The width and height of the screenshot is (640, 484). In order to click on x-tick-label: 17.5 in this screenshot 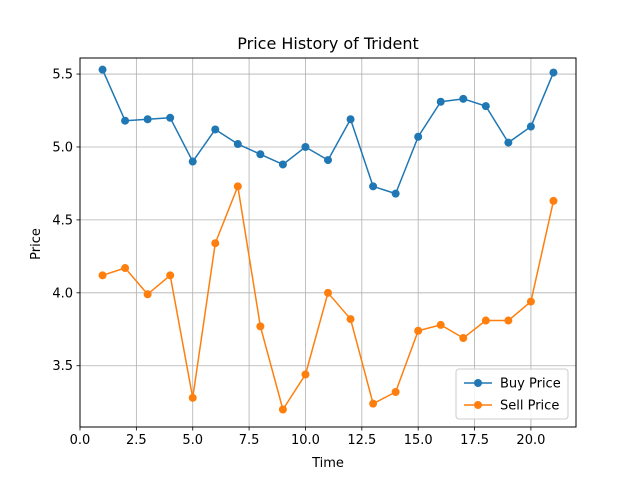, I will do `click(474, 440)`.